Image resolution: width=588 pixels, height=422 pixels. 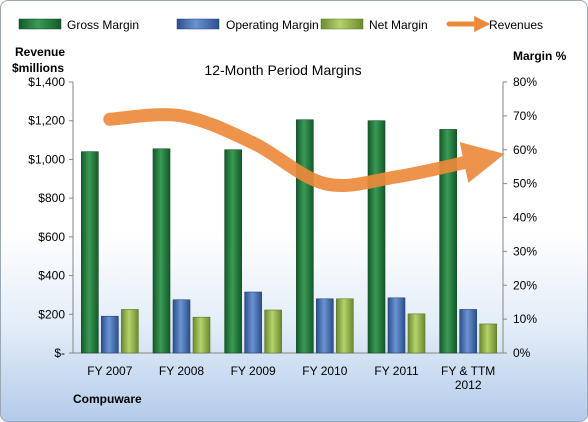 What do you see at coordinates (107, 399) in the screenshot?
I see `footer-company-label: Compuware` at bounding box center [107, 399].